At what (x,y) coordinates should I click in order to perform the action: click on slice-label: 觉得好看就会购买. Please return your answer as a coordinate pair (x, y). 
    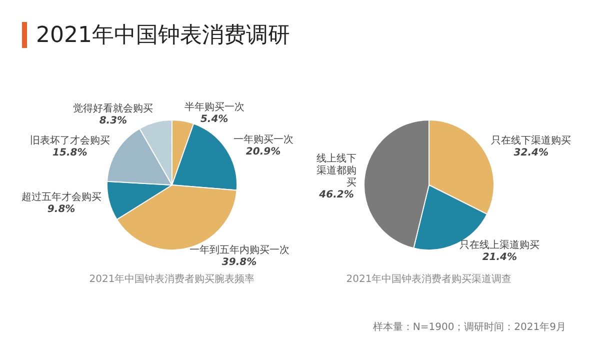
    Looking at the image, I should click on (113, 108).